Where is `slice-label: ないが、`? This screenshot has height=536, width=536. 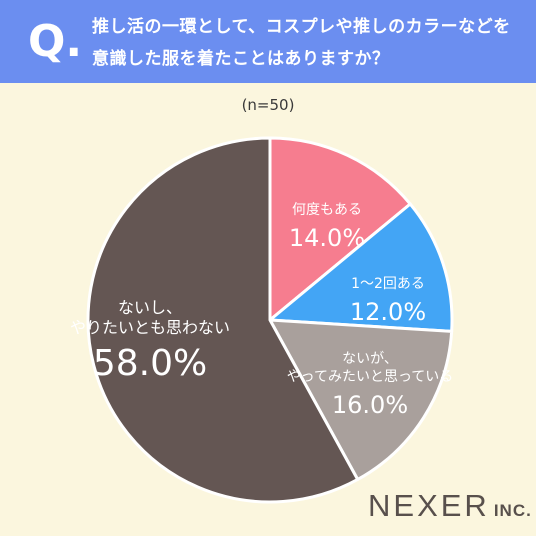
slice-label: ないが、 is located at coordinates (370, 359).